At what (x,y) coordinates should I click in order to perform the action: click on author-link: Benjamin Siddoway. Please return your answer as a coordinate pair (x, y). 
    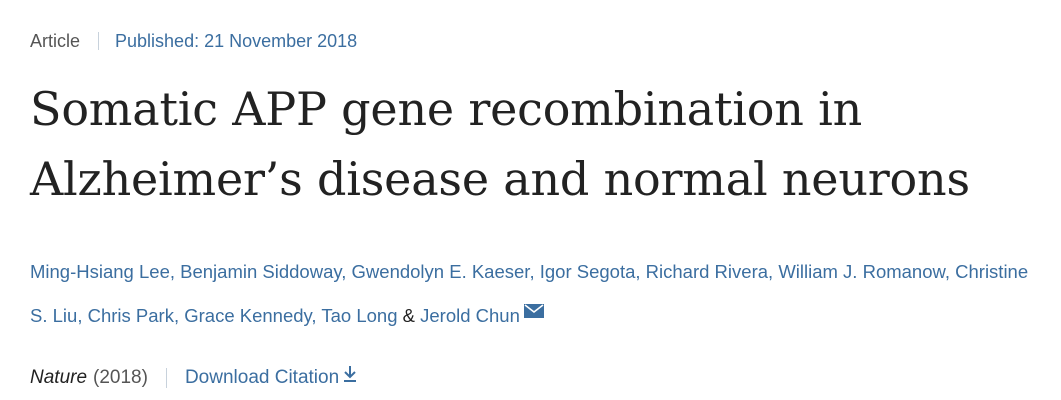
    Looking at the image, I should click on (261, 271).